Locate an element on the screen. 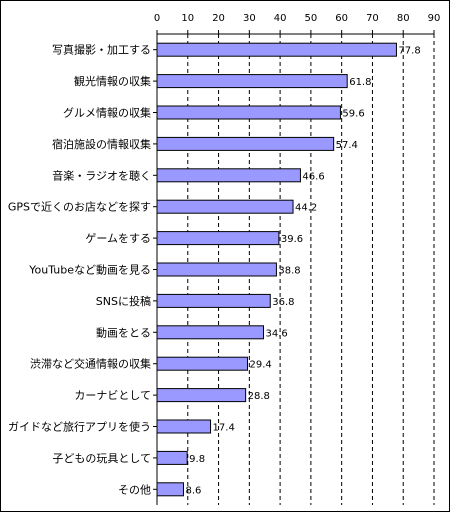  x-tick-label: 80 is located at coordinates (403, 18).